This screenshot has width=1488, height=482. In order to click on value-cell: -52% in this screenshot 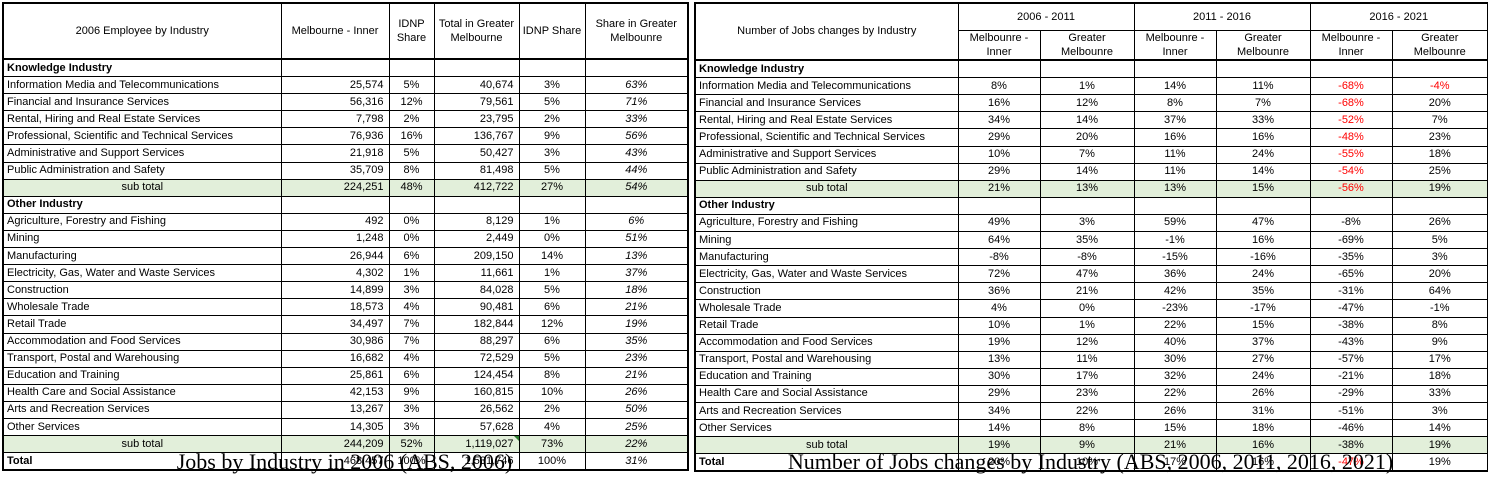, I will do `click(1351, 120)`.